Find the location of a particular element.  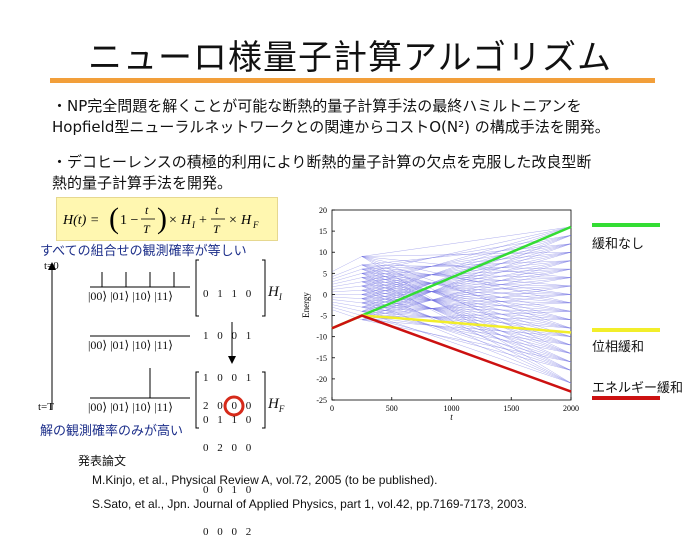

label-hf: HF is located at coordinates (276, 405).